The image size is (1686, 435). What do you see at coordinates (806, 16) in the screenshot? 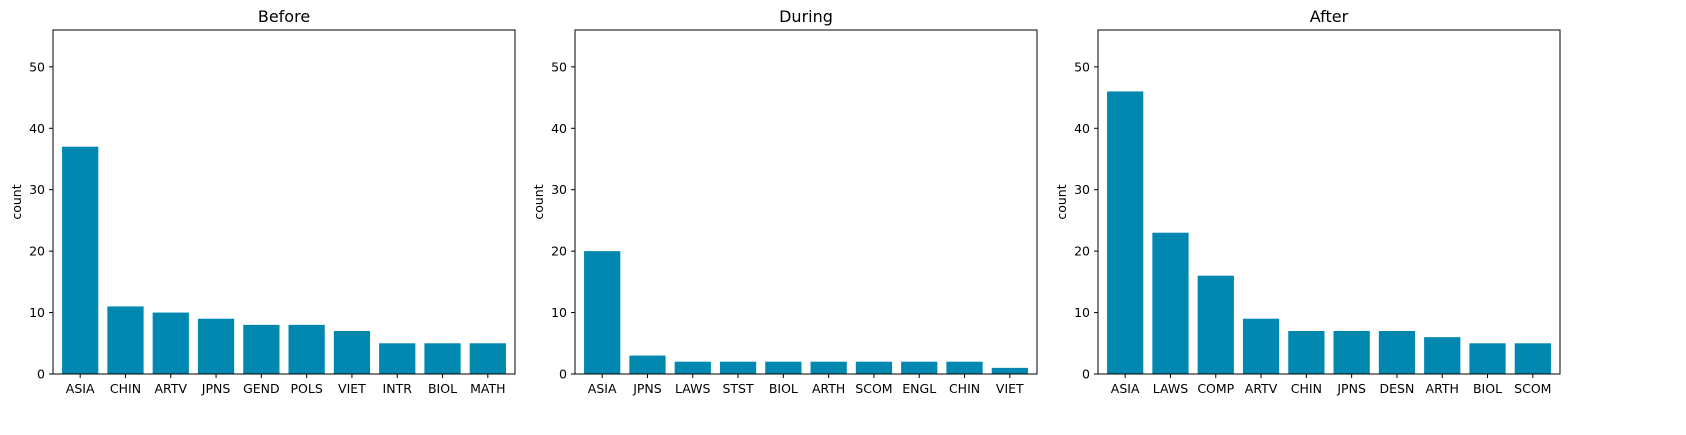
I see `chart-title: During` at bounding box center [806, 16].